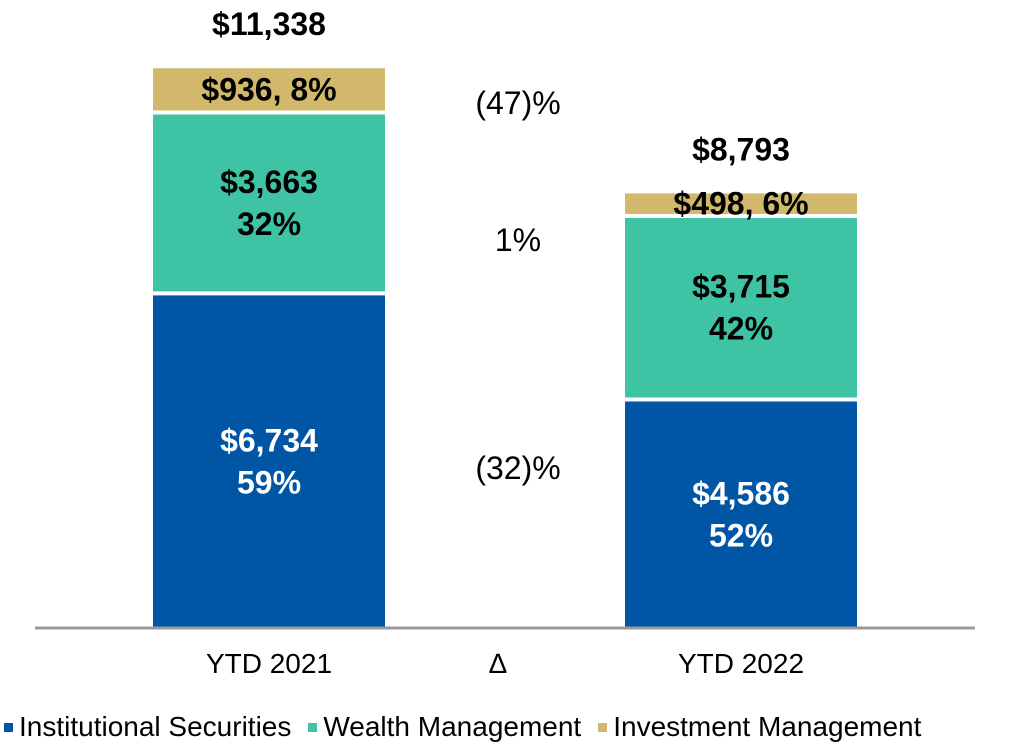 The width and height of the screenshot is (1015, 750). Describe the element at coordinates (452, 726) in the screenshot. I see `legend-label: Wealth Management` at that location.